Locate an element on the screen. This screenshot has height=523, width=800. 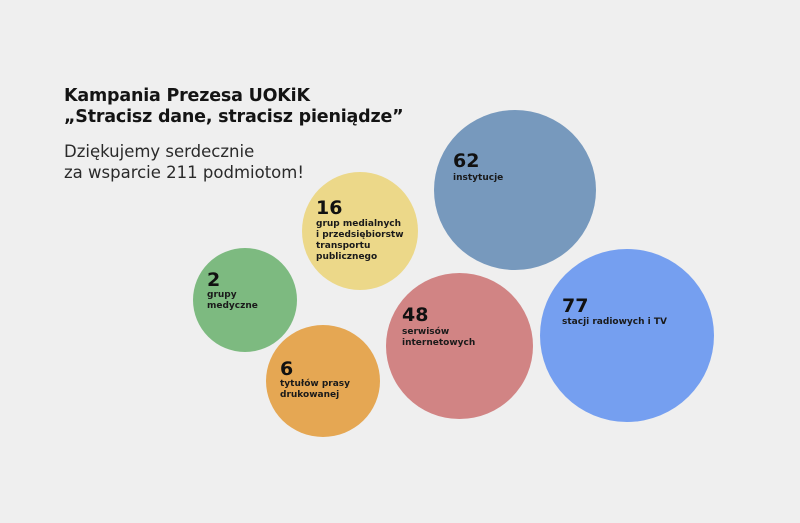
bubble-stacje-radiowe-tv: 77 stacji radiowych i TV is located at coordinates (627, 335).